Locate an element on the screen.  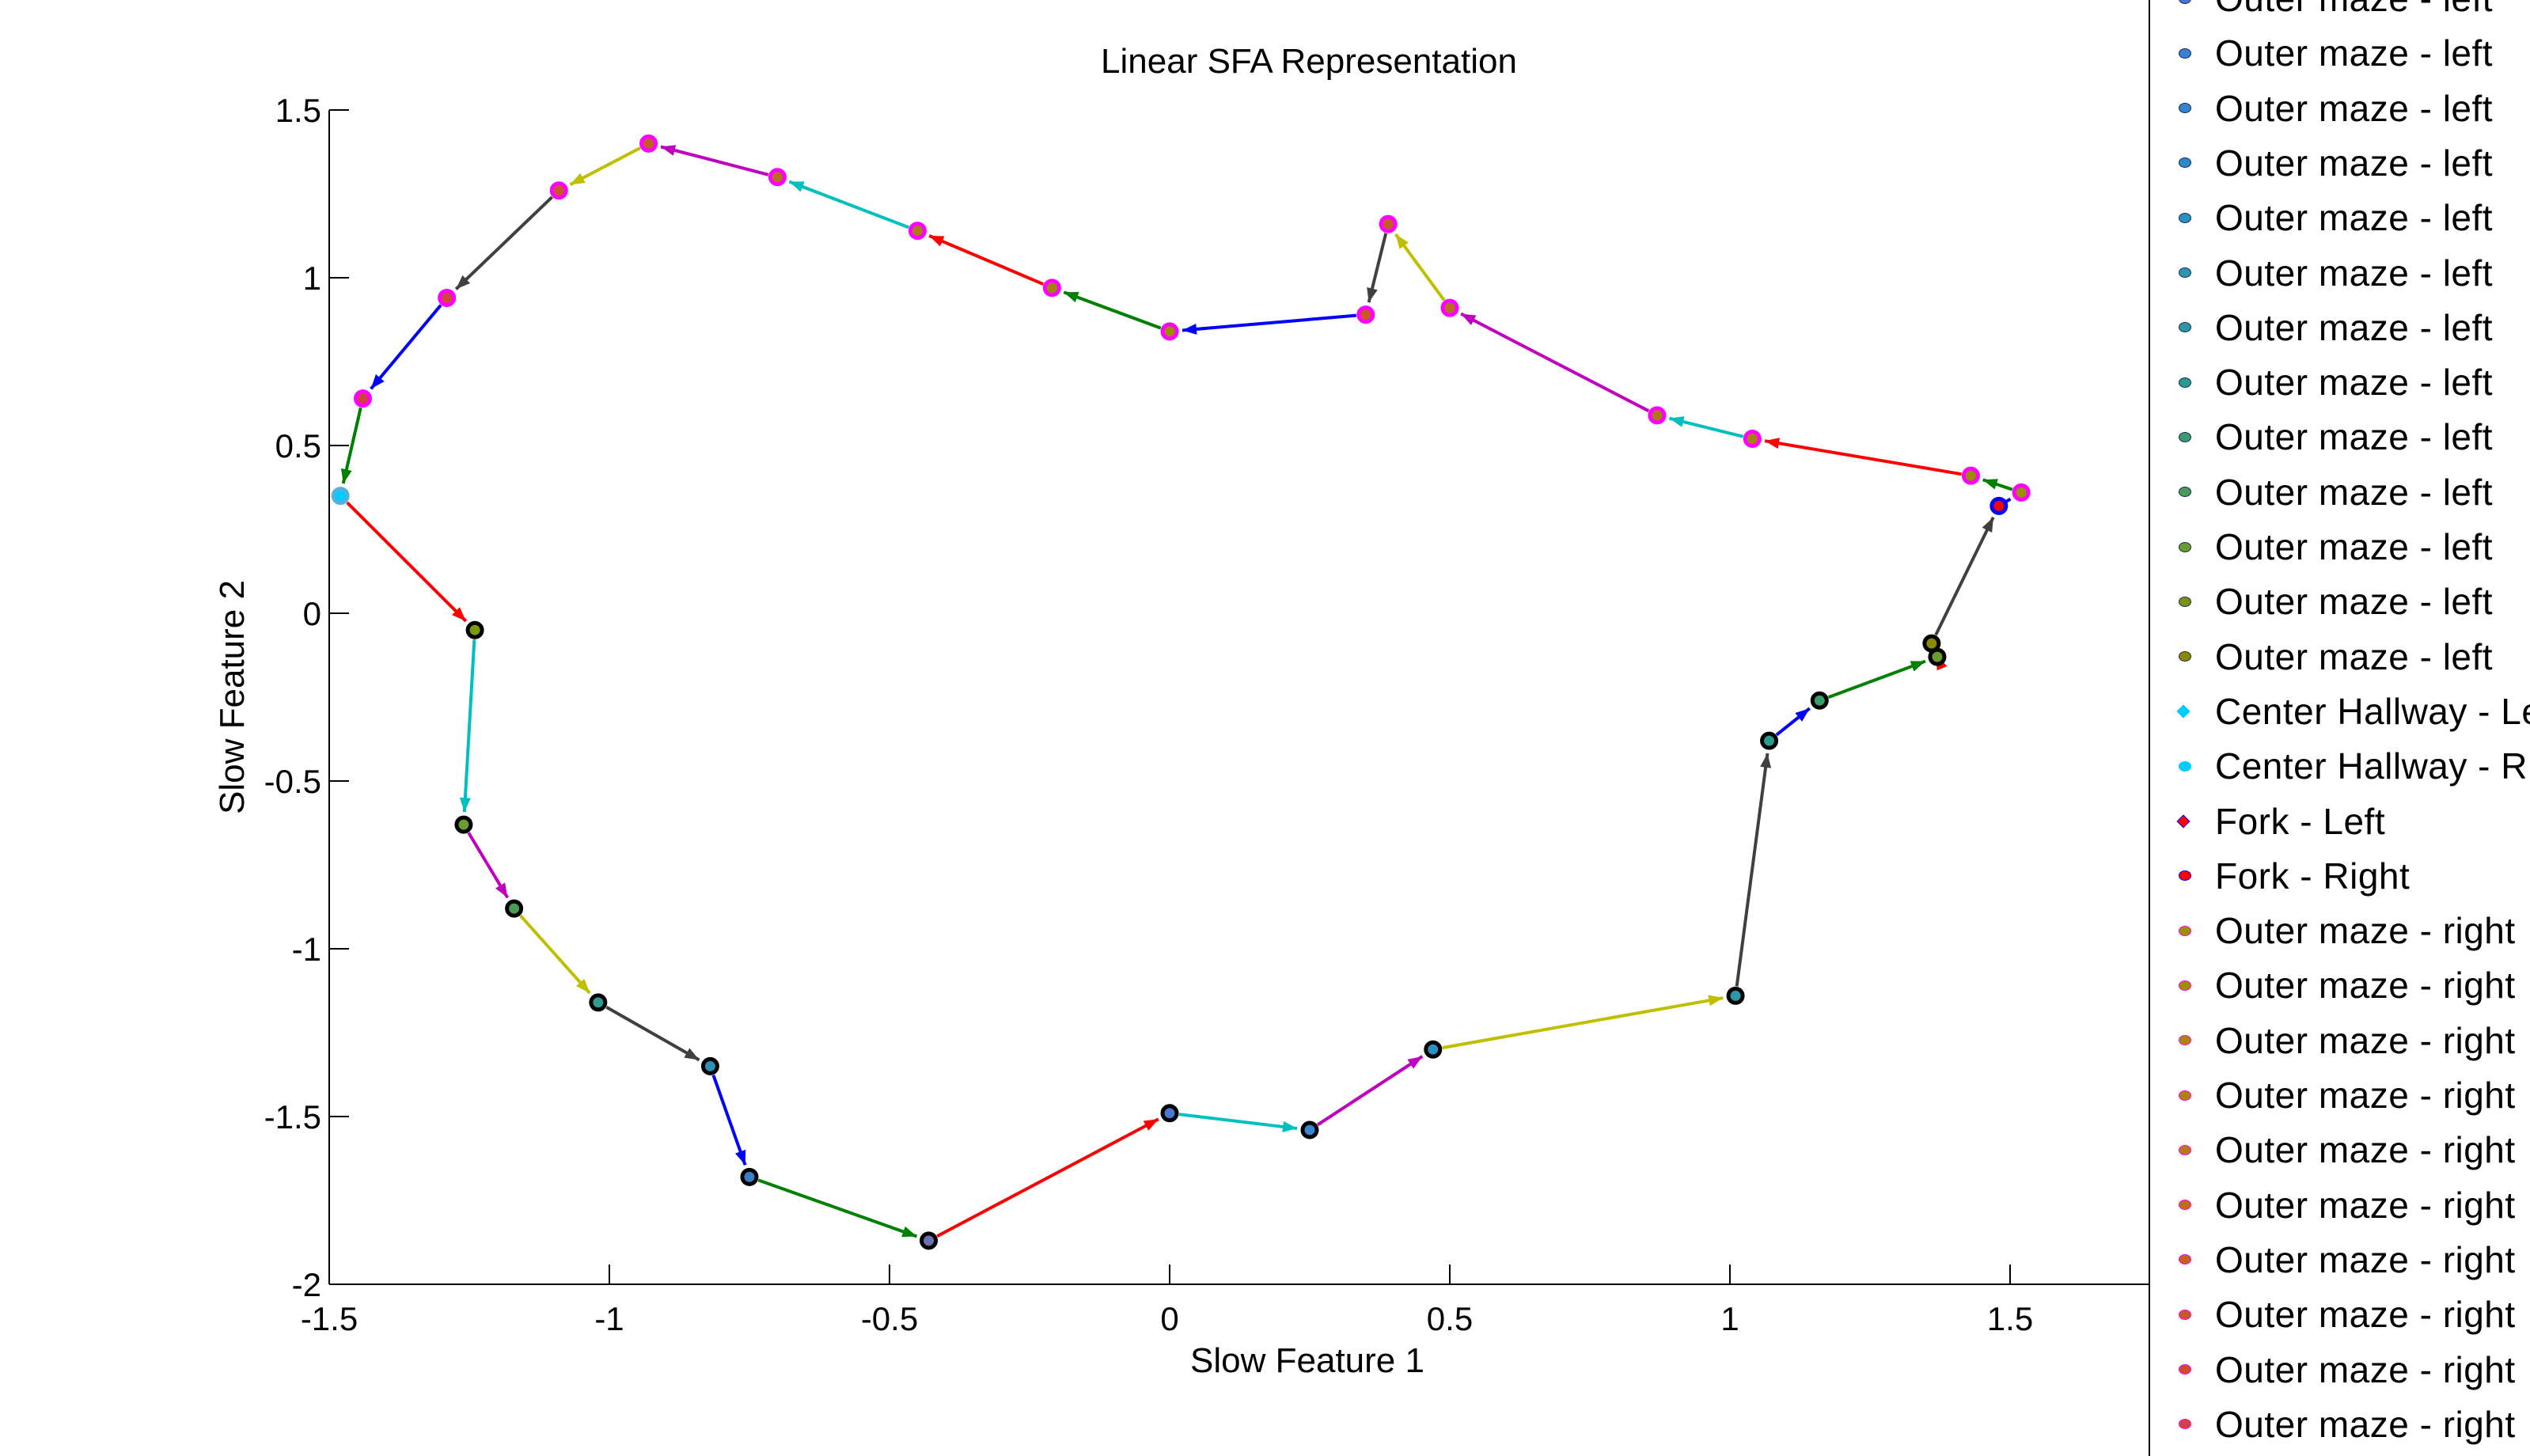
x-tick-label: -1 is located at coordinates (609, 1318).